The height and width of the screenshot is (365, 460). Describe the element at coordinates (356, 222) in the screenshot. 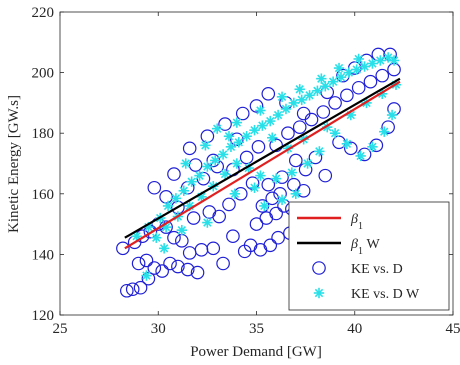

I see `legend-label: β1` at that location.